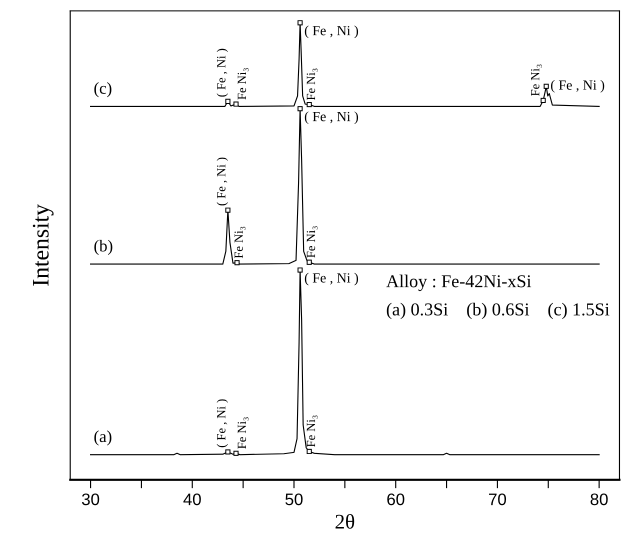 This screenshot has width=627, height=544. I want to click on x-tick-label: 40, so click(192, 499).